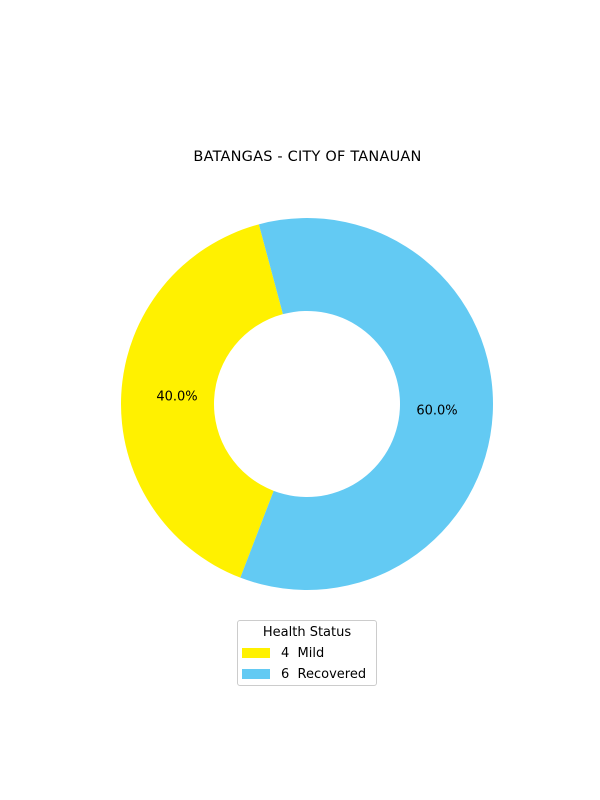 This screenshot has width=600, height=800. I want to click on chart-title: BATANGAS - CITY OF TANAUAN, so click(307, 157).